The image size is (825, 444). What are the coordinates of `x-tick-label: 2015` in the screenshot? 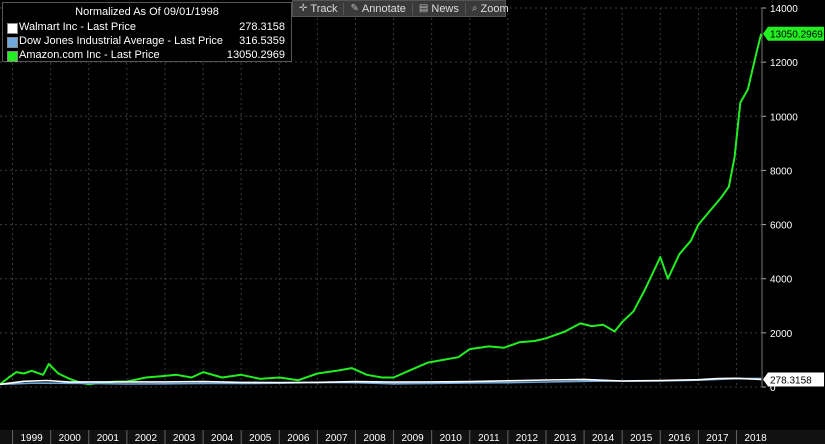 It's located at (641, 438).